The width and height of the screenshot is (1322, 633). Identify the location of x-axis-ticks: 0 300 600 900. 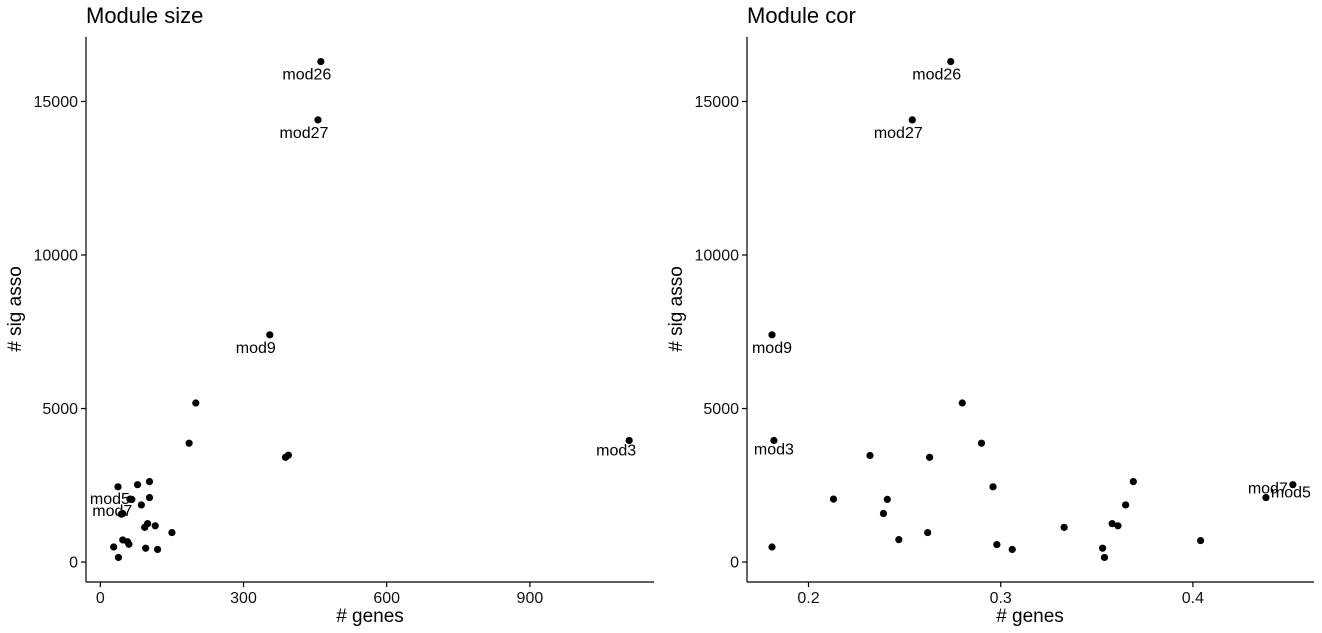
(319, 594).